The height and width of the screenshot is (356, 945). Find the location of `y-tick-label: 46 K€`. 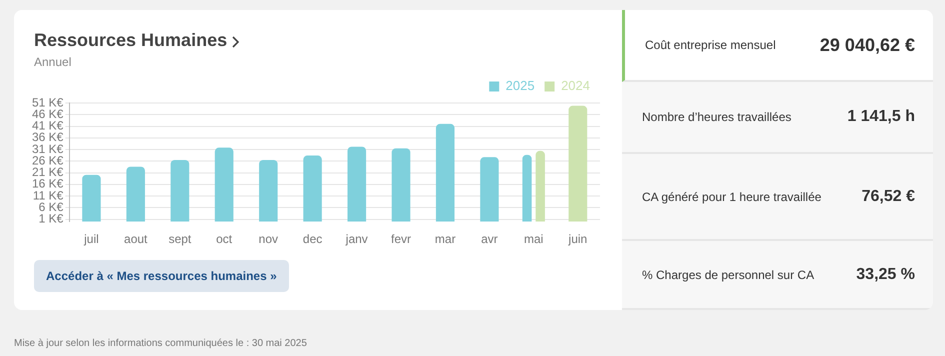

y-tick-label: 46 K€ is located at coordinates (48, 113).